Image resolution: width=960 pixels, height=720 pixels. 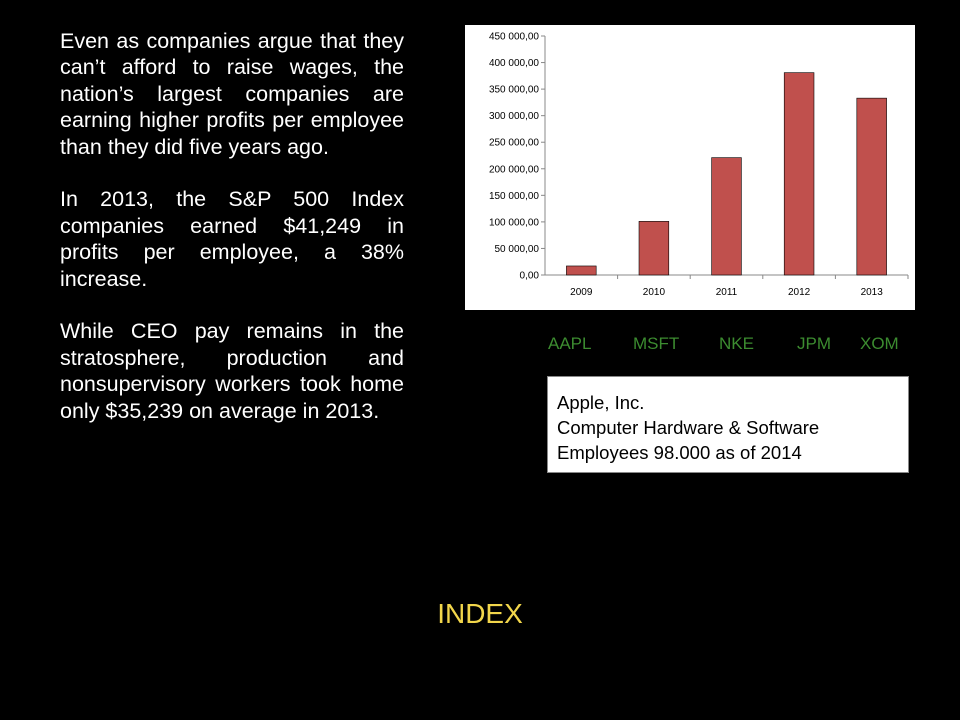 What do you see at coordinates (656, 343) in the screenshot?
I see `ticker-msft: MSFT` at bounding box center [656, 343].